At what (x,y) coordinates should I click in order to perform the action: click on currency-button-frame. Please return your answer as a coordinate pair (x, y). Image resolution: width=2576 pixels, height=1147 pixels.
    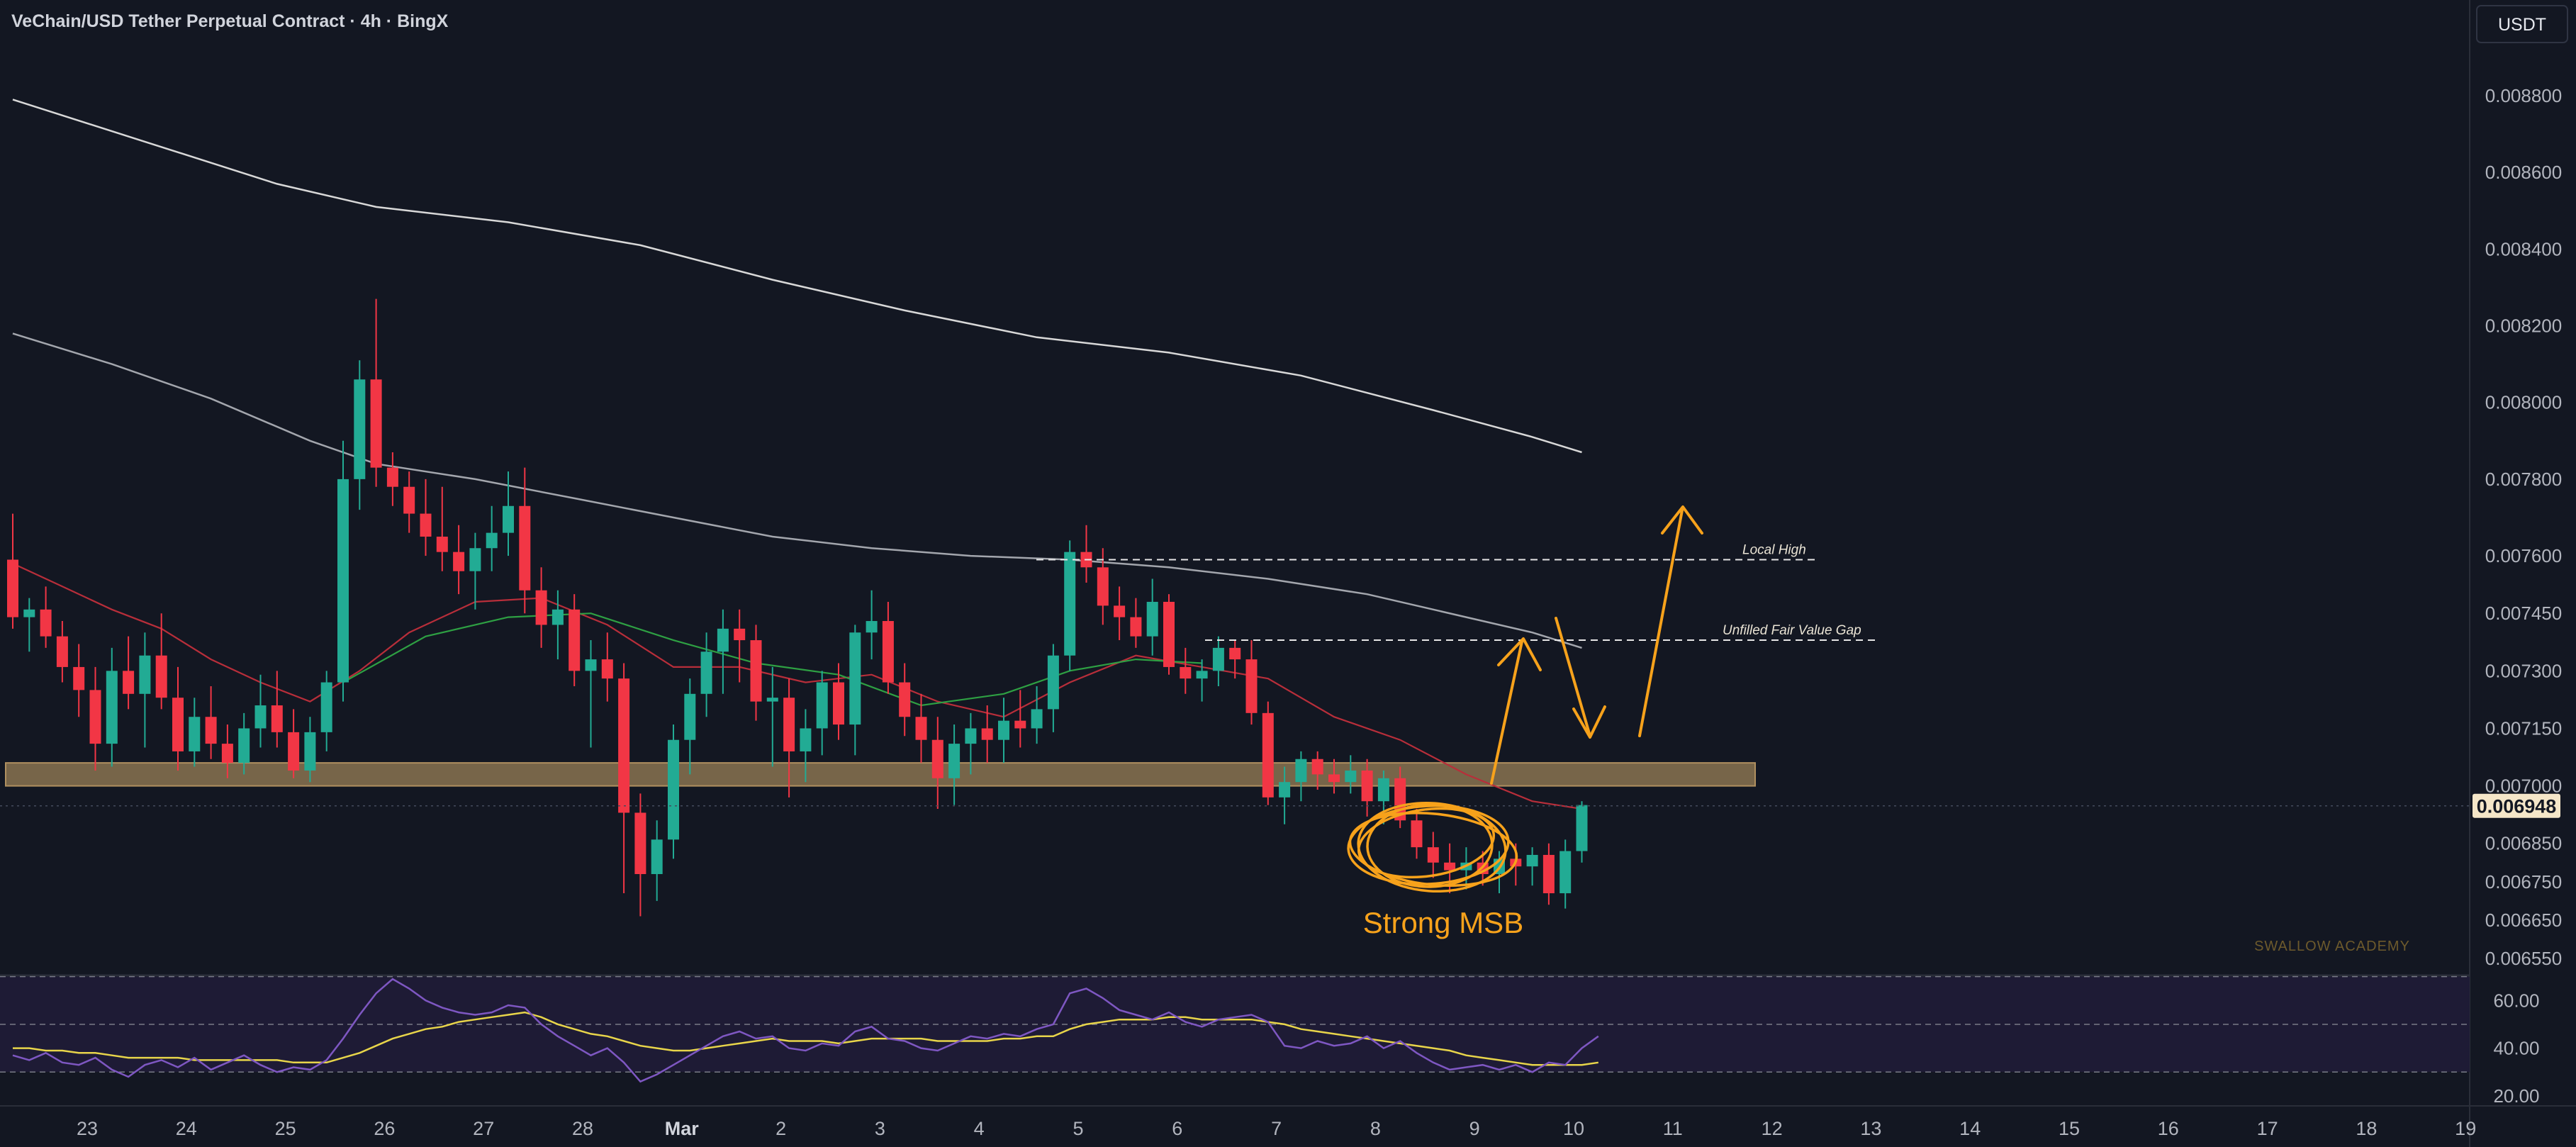
    Looking at the image, I should click on (2522, 24).